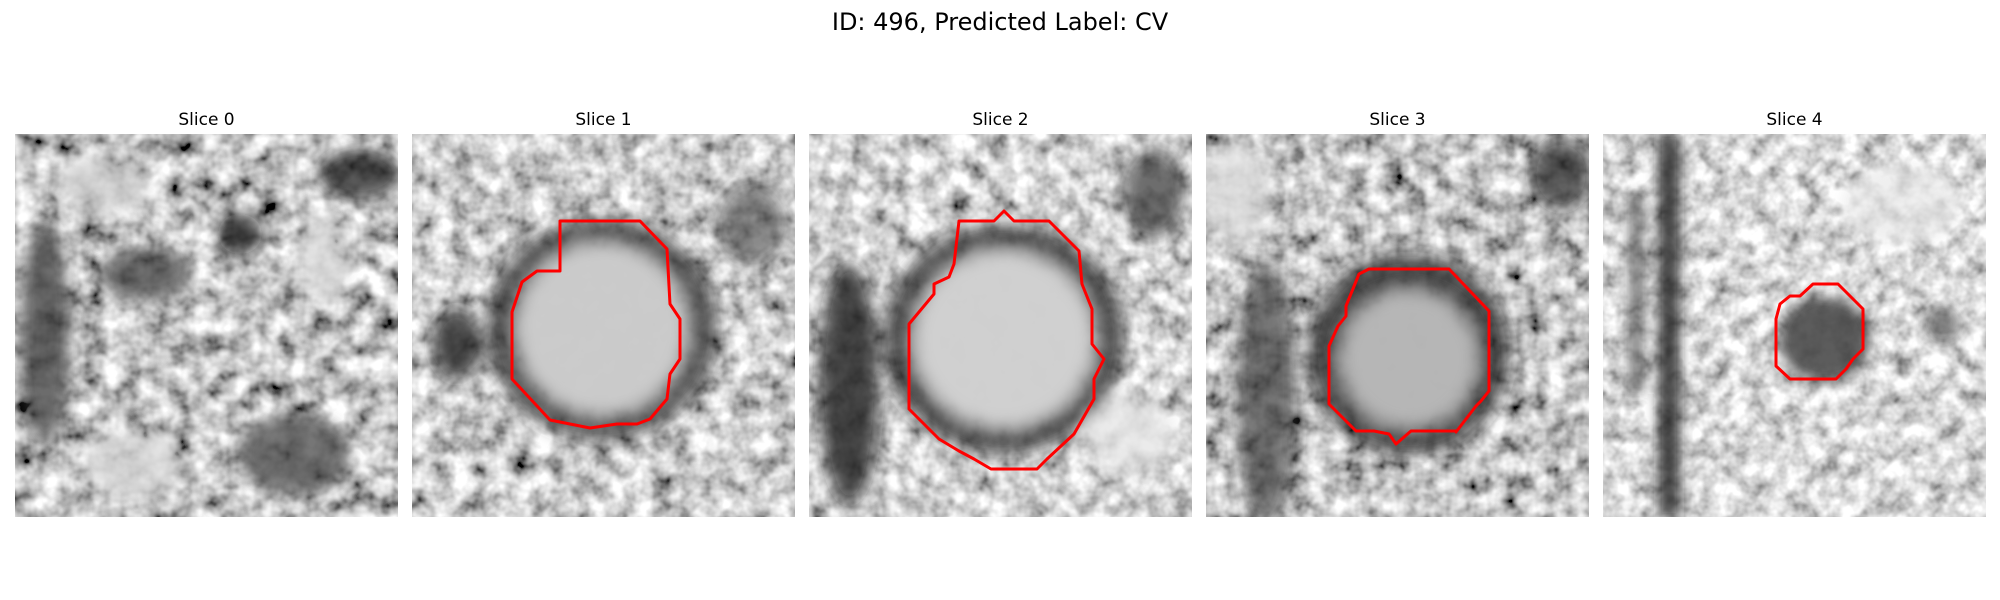 The width and height of the screenshot is (2000, 600). I want to click on slice-title-1: Slice 1, so click(603, 120).